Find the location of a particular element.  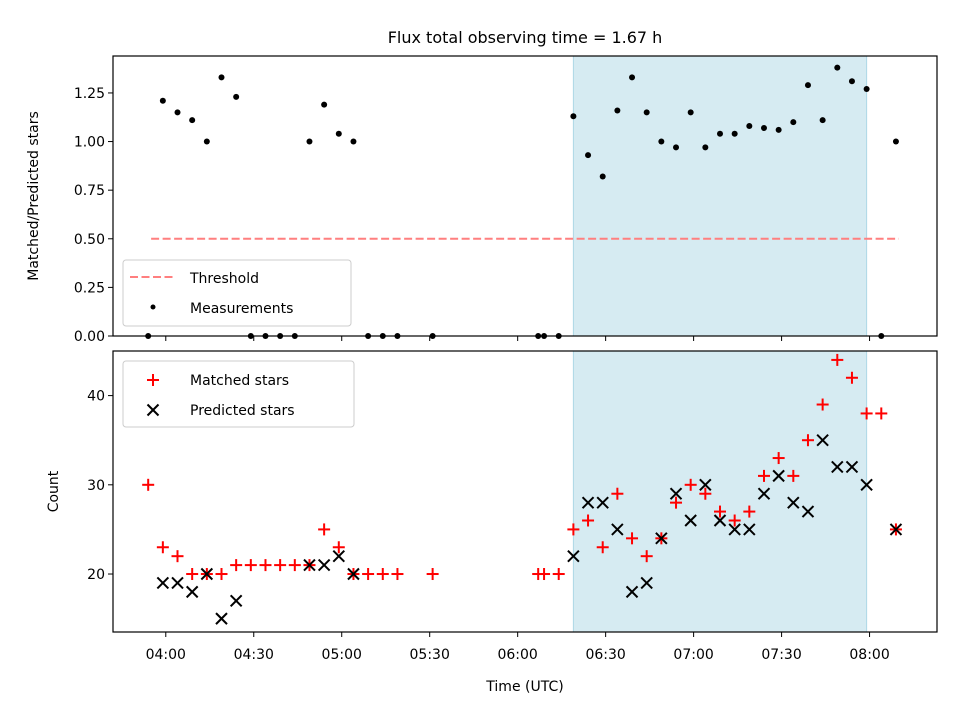

legend-matched-swatch is located at coordinates (153, 380).